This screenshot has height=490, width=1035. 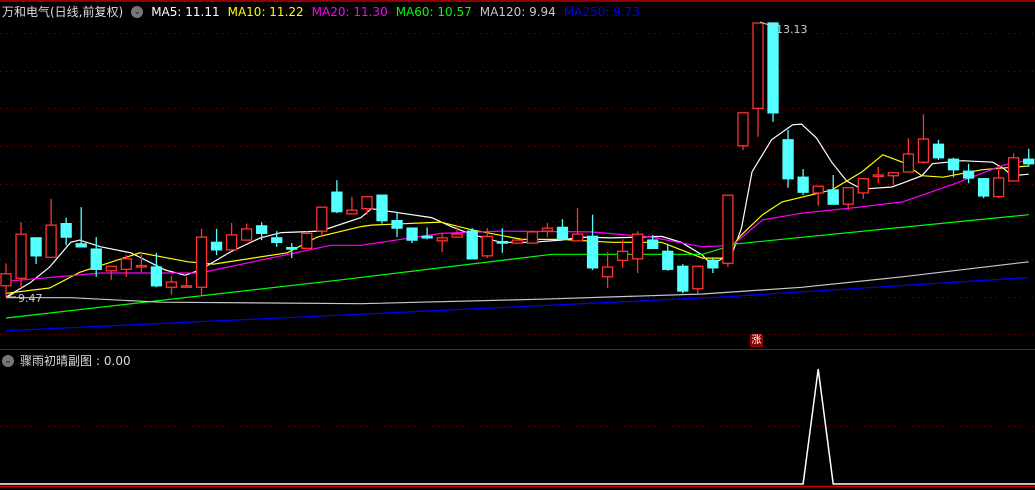 What do you see at coordinates (433, 11) in the screenshot?
I see `ma-label-3: MA60: 10.57` at bounding box center [433, 11].